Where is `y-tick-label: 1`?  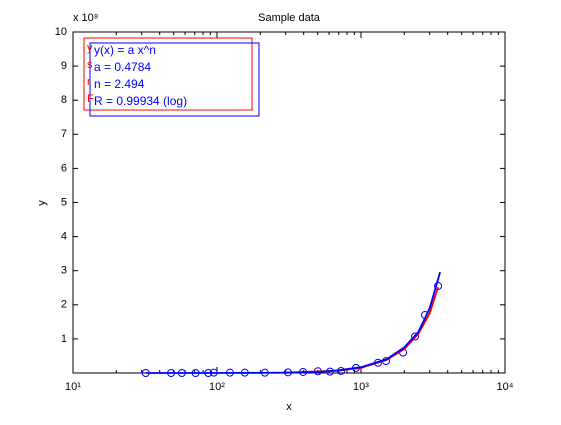
y-tick-label: 1 is located at coordinates (64, 339).